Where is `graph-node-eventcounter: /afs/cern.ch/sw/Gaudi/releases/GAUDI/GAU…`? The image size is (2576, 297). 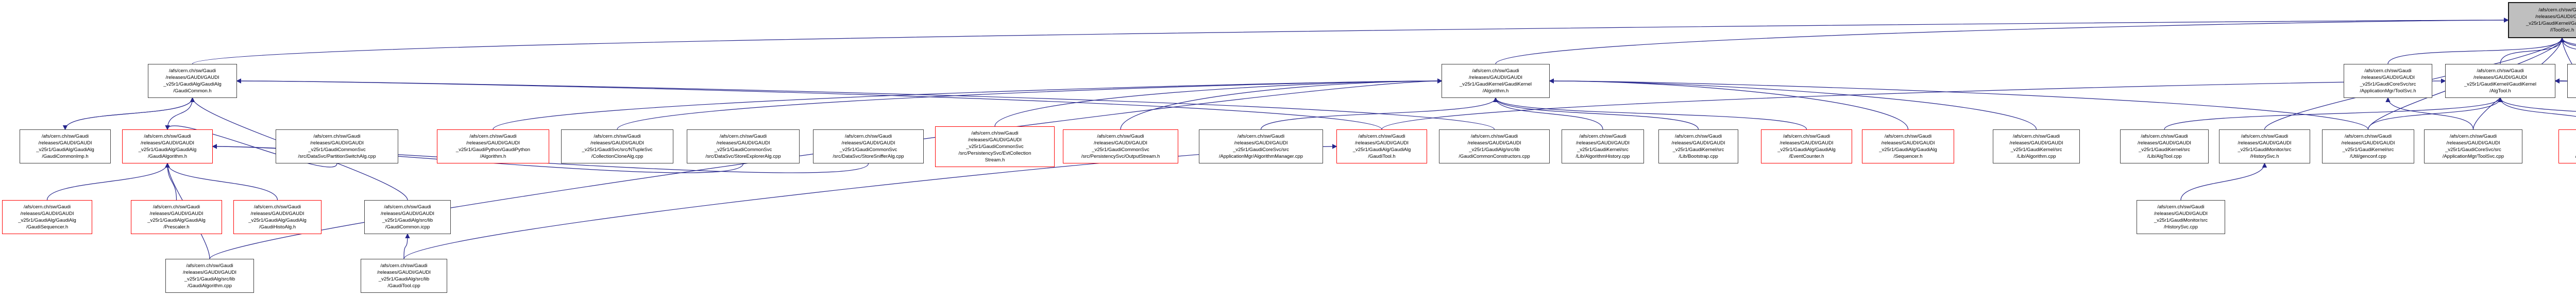 graph-node-eventcounter: /afs/cern.ch/sw/Gaudi/releases/GAUDI/GAU… is located at coordinates (1806, 146).